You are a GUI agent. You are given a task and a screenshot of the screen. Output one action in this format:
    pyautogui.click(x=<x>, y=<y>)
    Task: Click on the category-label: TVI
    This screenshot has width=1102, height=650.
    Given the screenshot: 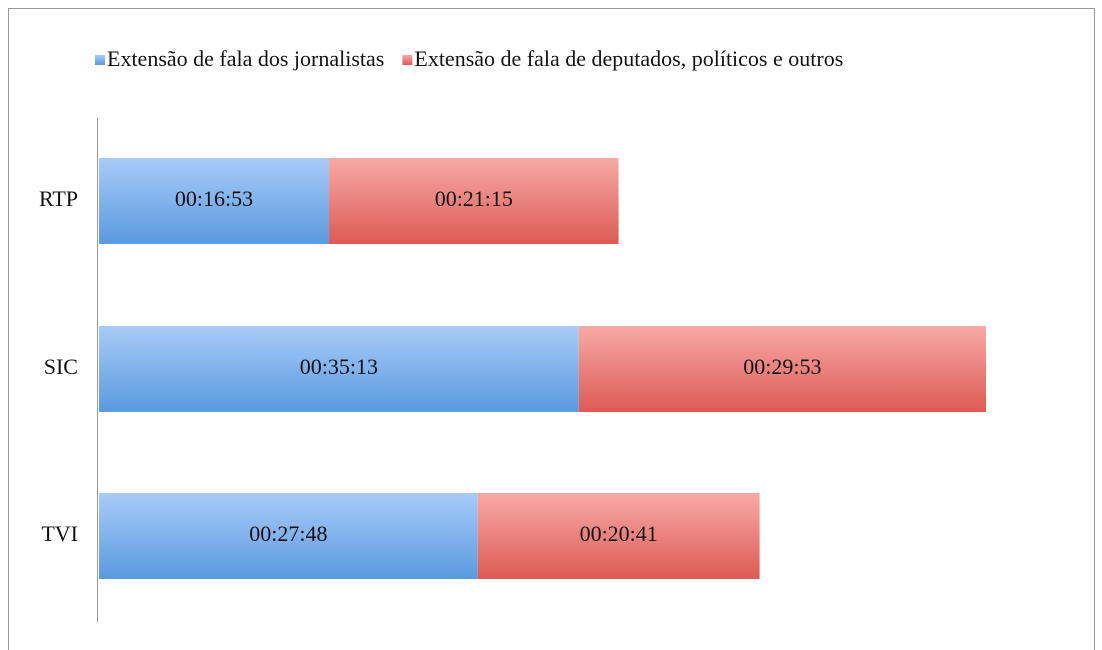 What is the action you would take?
    pyautogui.click(x=59, y=533)
    